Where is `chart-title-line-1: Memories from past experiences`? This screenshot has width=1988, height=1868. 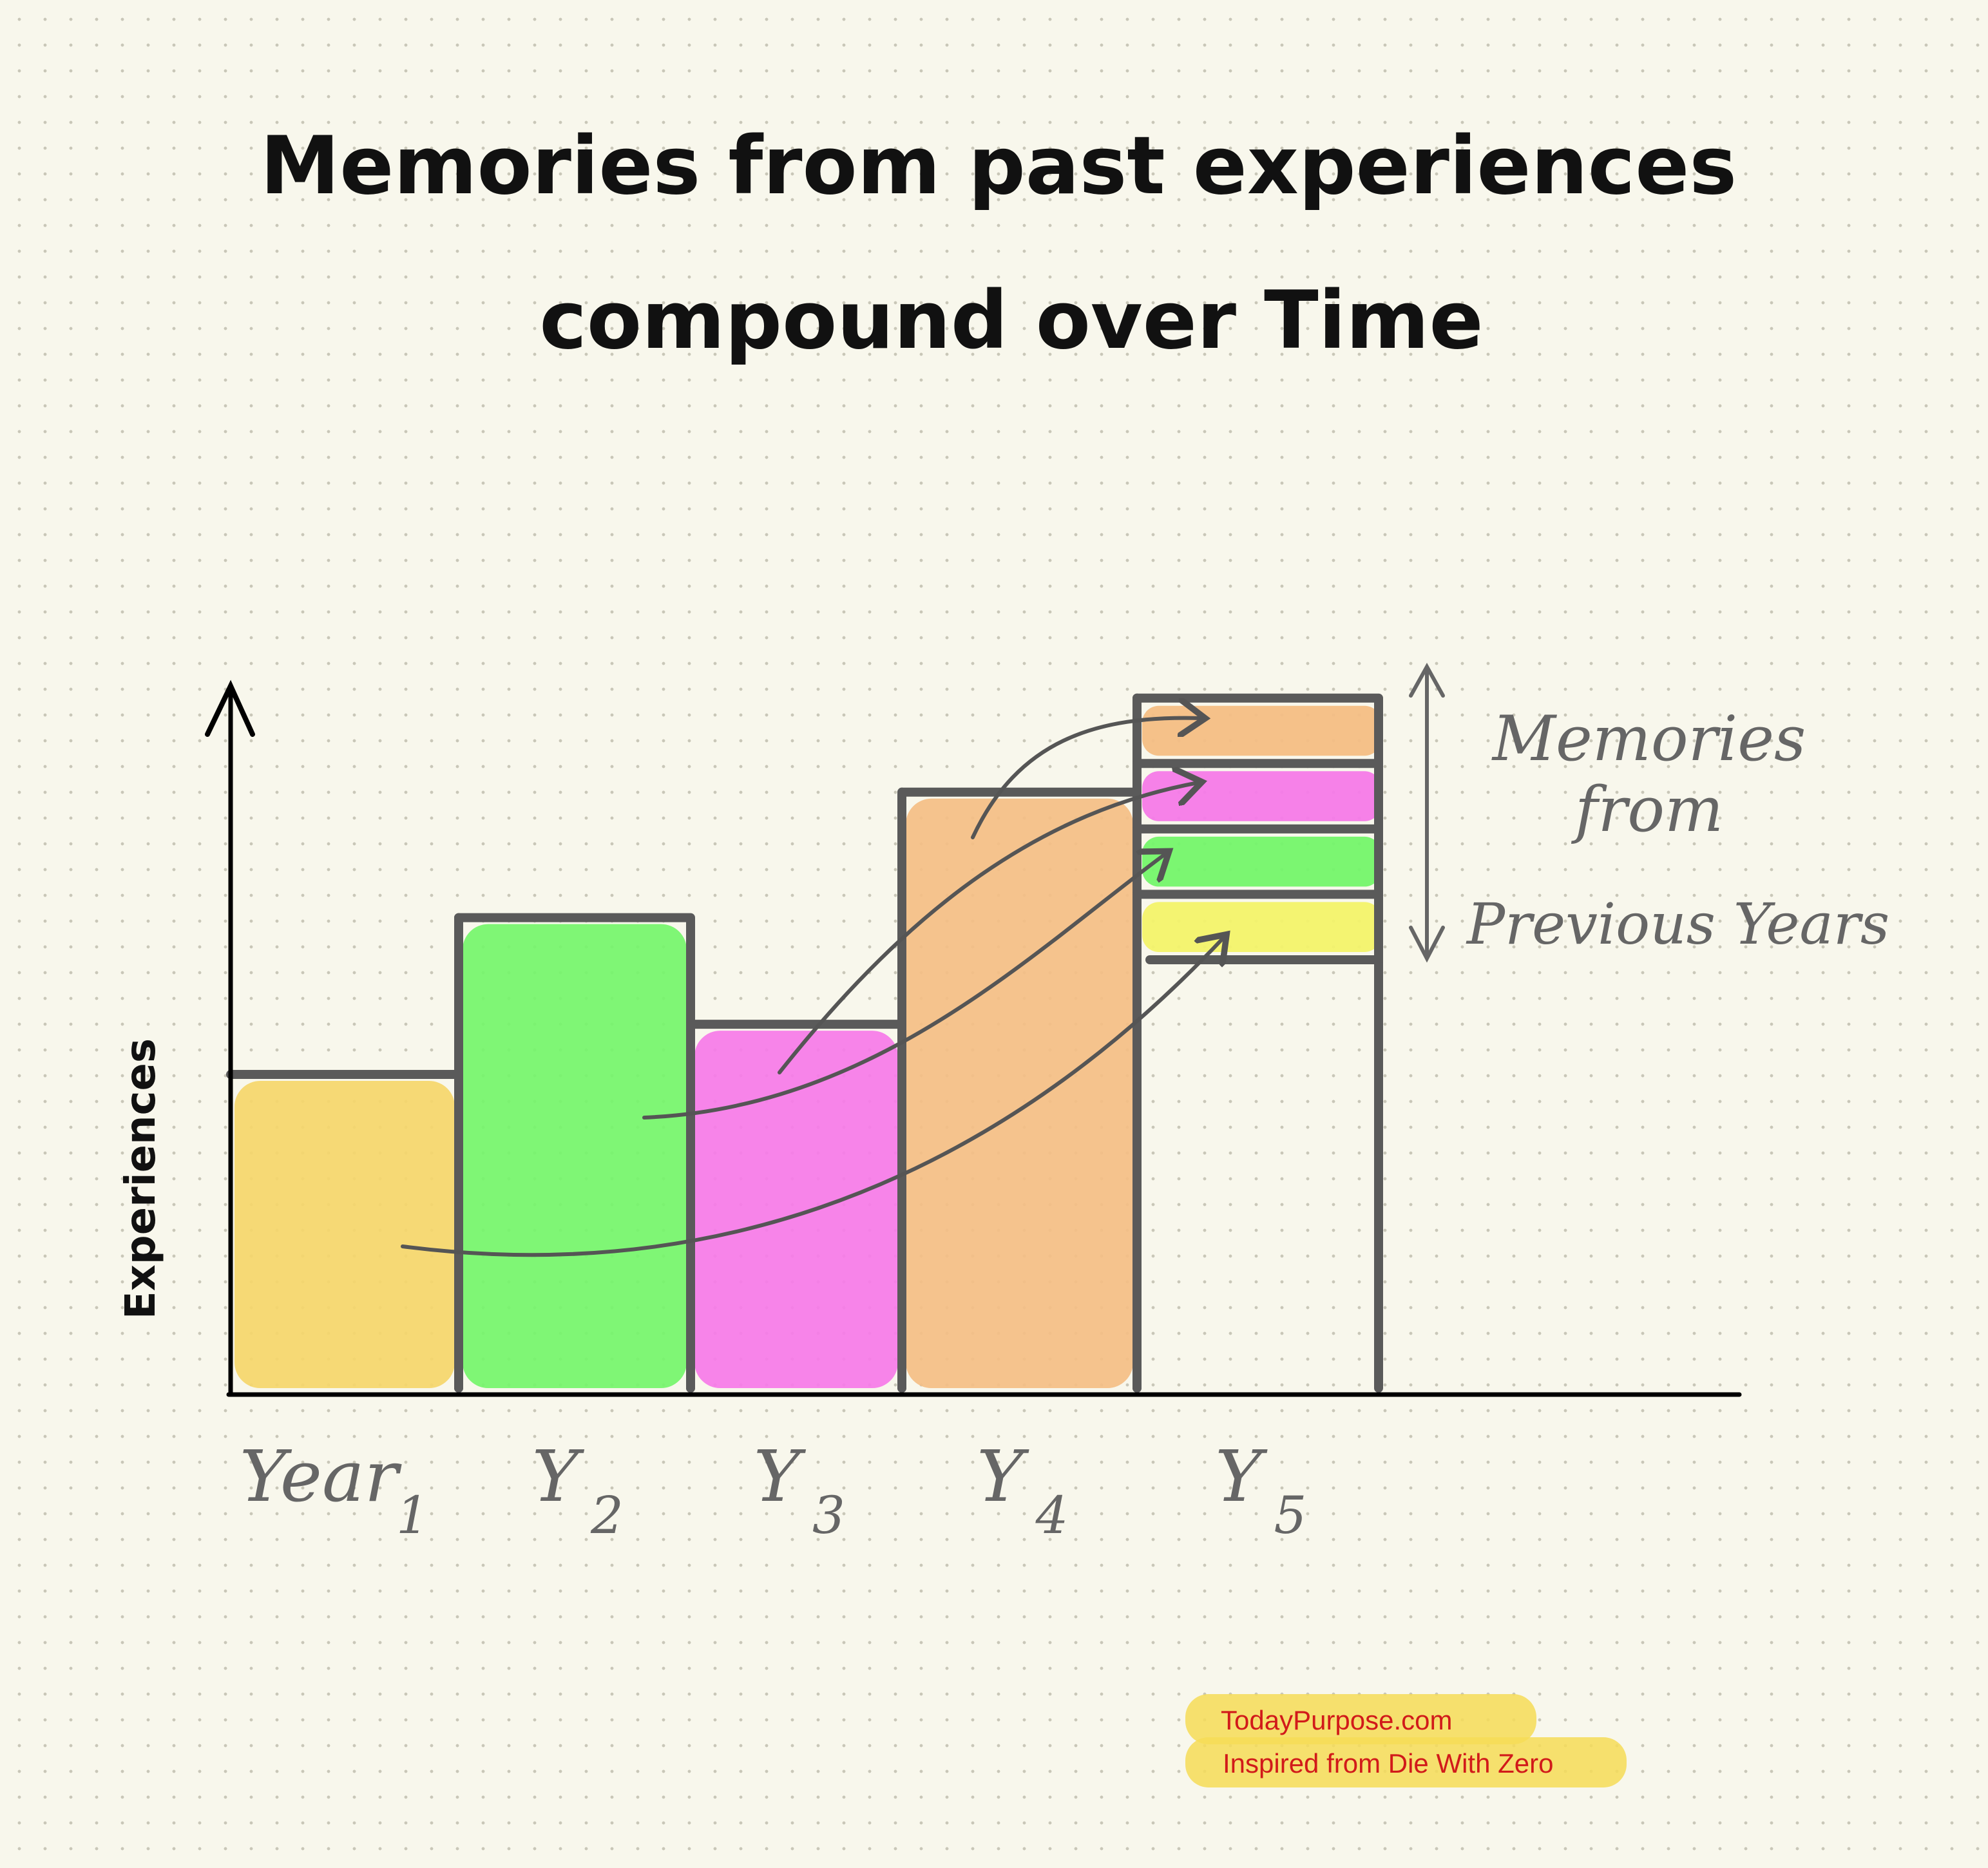 chart-title-line-1: Memories from past experiences is located at coordinates (998, 166).